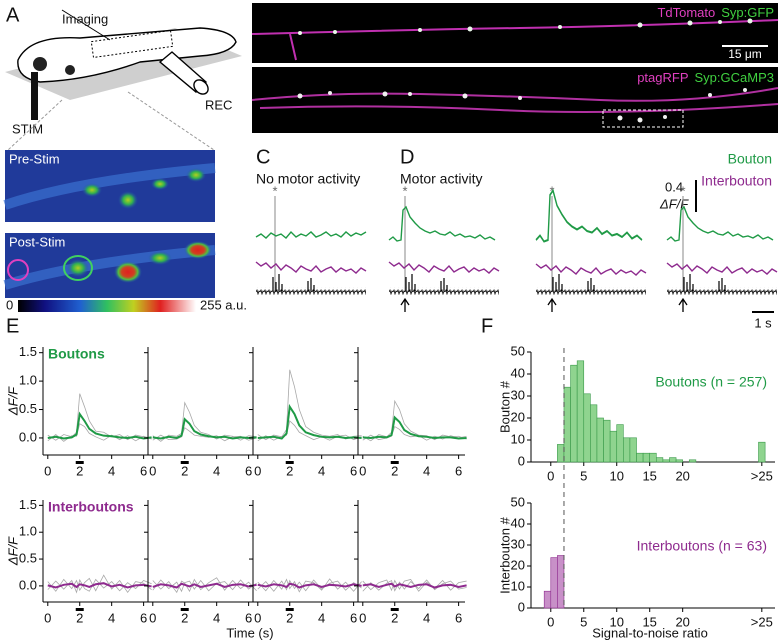 Image resolution: width=781 pixels, height=644 pixels. What do you see at coordinates (686, 12) in the screenshot?
I see `channel-label: TdTomato` at bounding box center [686, 12].